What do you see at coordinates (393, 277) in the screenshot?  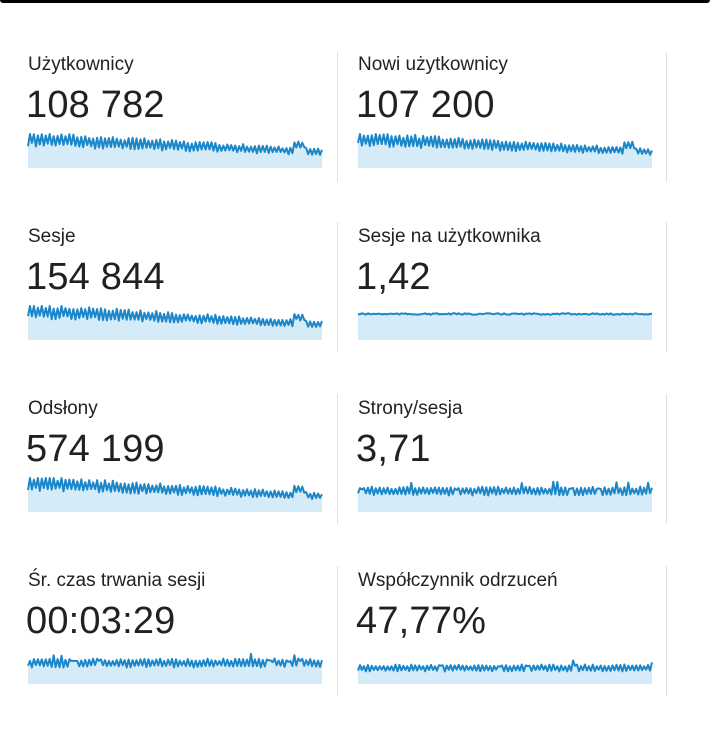 I see `metric-value: 1,42` at bounding box center [393, 277].